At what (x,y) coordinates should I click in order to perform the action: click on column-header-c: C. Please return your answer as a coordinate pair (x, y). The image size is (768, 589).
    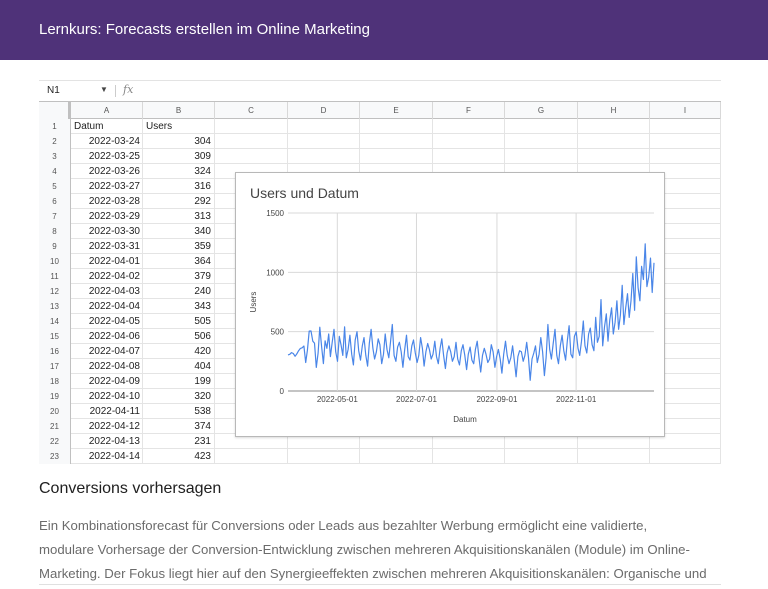
    Looking at the image, I should click on (251, 110).